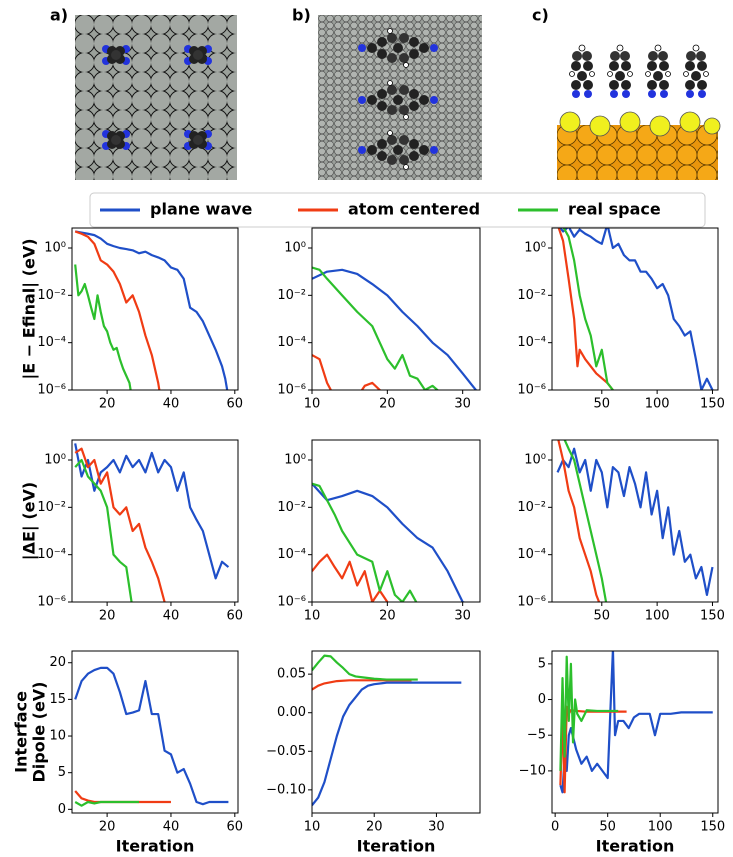 This screenshot has width=733, height=857. Describe the element at coordinates (286, 751) in the screenshot. I see `y-tick-label: −0.05` at that location.